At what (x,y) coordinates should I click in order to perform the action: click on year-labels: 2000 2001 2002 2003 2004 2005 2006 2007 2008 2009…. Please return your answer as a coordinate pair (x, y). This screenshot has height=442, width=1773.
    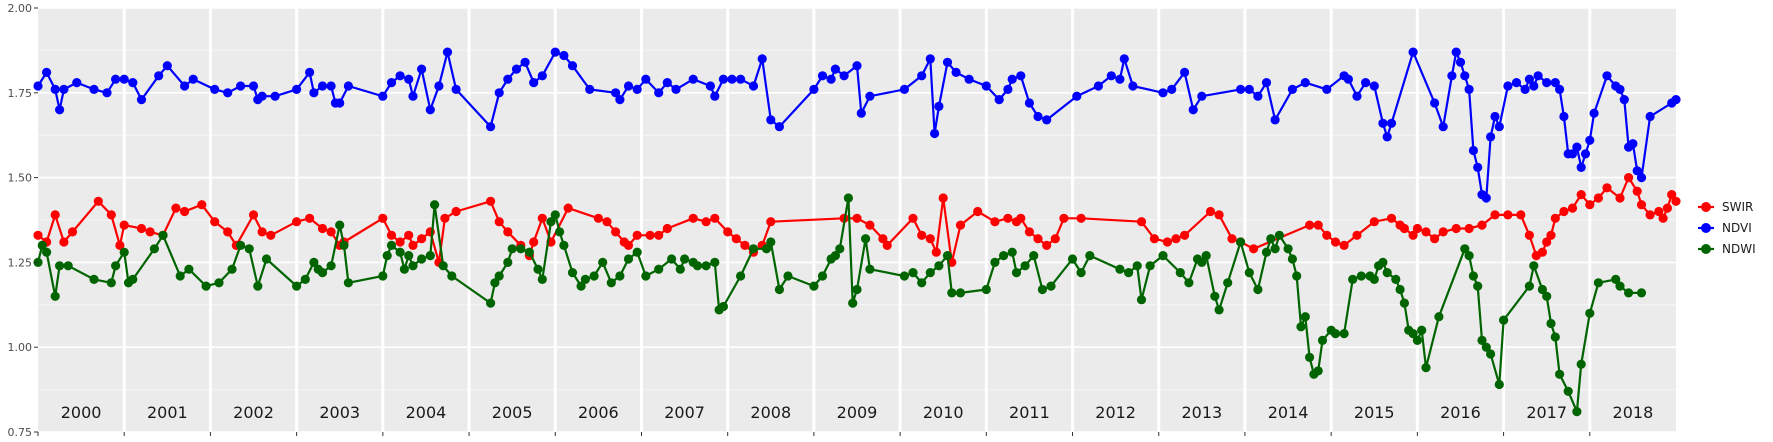
    Looking at the image, I should click on (857, 412).